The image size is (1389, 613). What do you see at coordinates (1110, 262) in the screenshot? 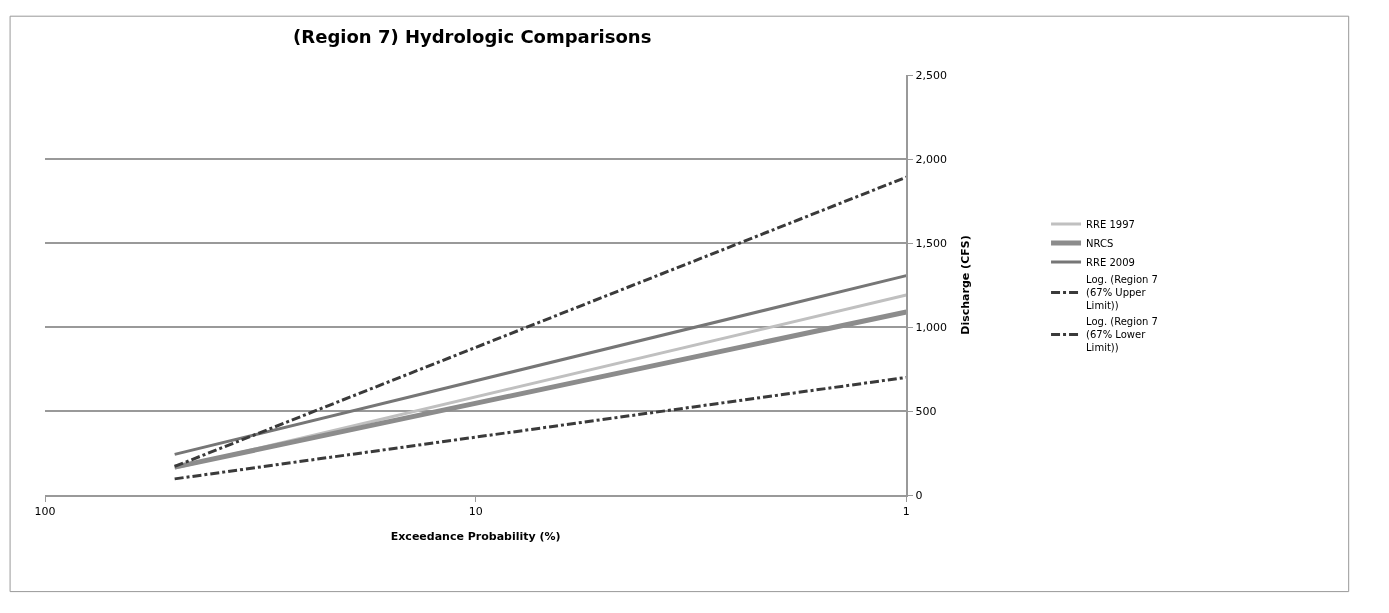
I see `legend-label: RRE 2009` at bounding box center [1110, 262].